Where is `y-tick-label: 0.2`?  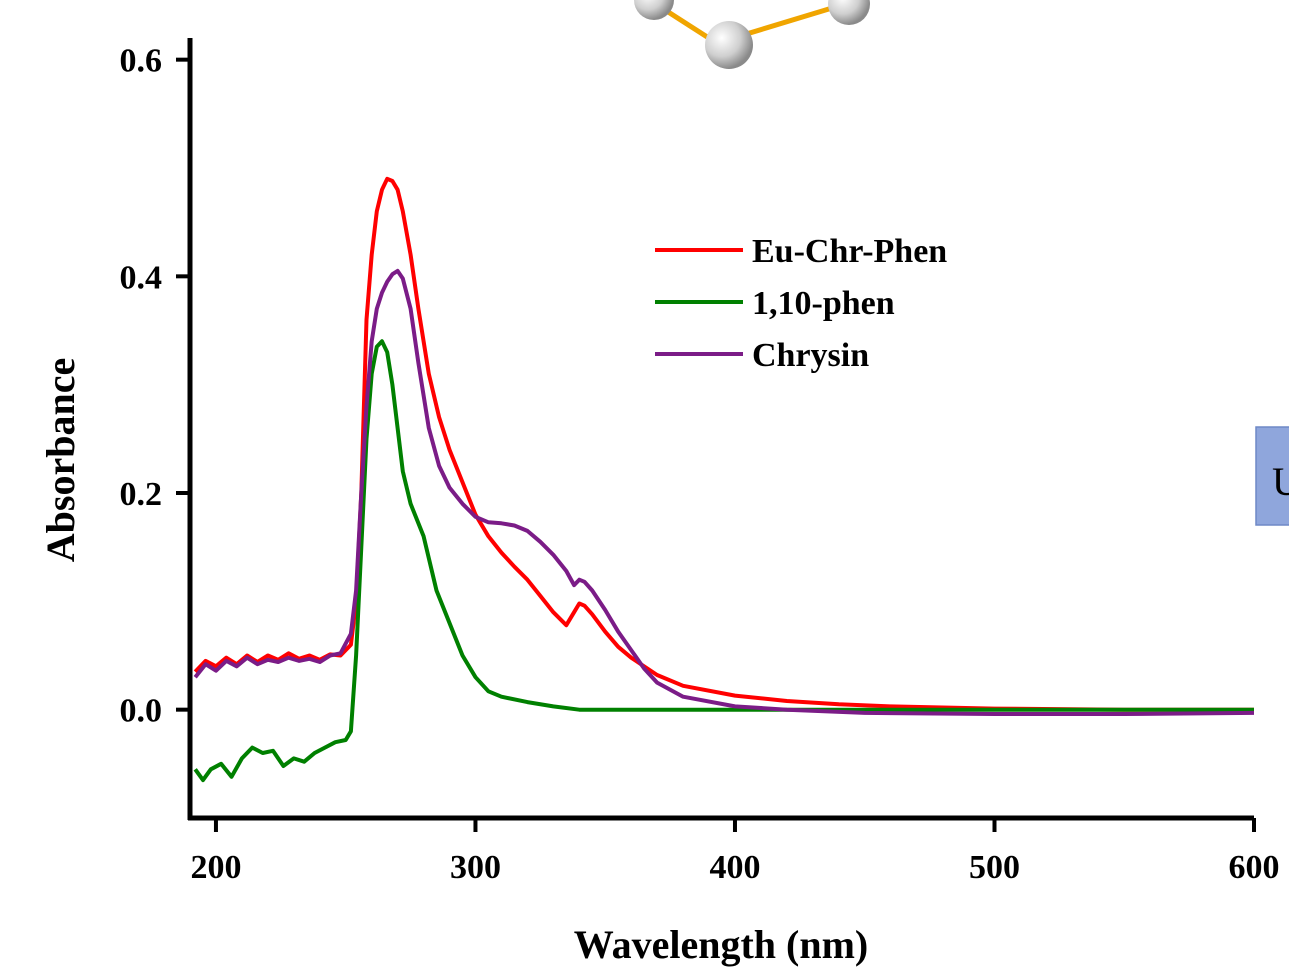
y-tick-label: 0.2 is located at coordinates (141, 494).